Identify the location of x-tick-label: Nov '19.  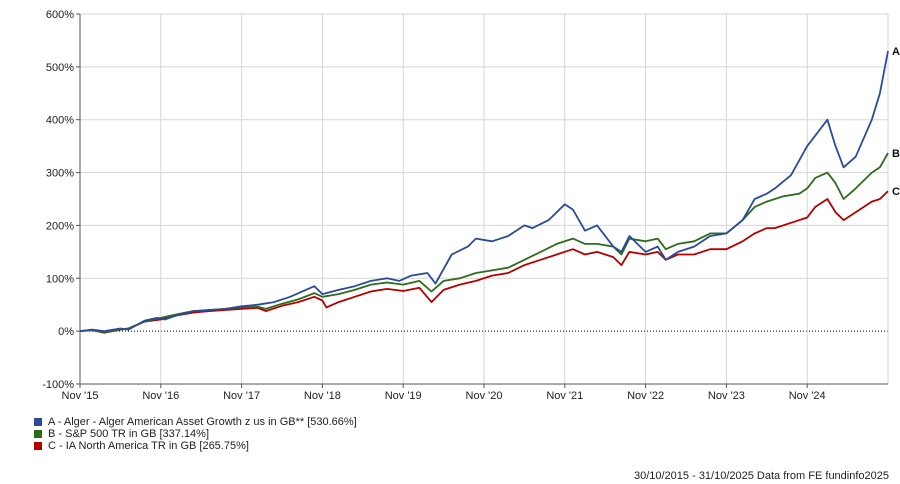
(403, 396).